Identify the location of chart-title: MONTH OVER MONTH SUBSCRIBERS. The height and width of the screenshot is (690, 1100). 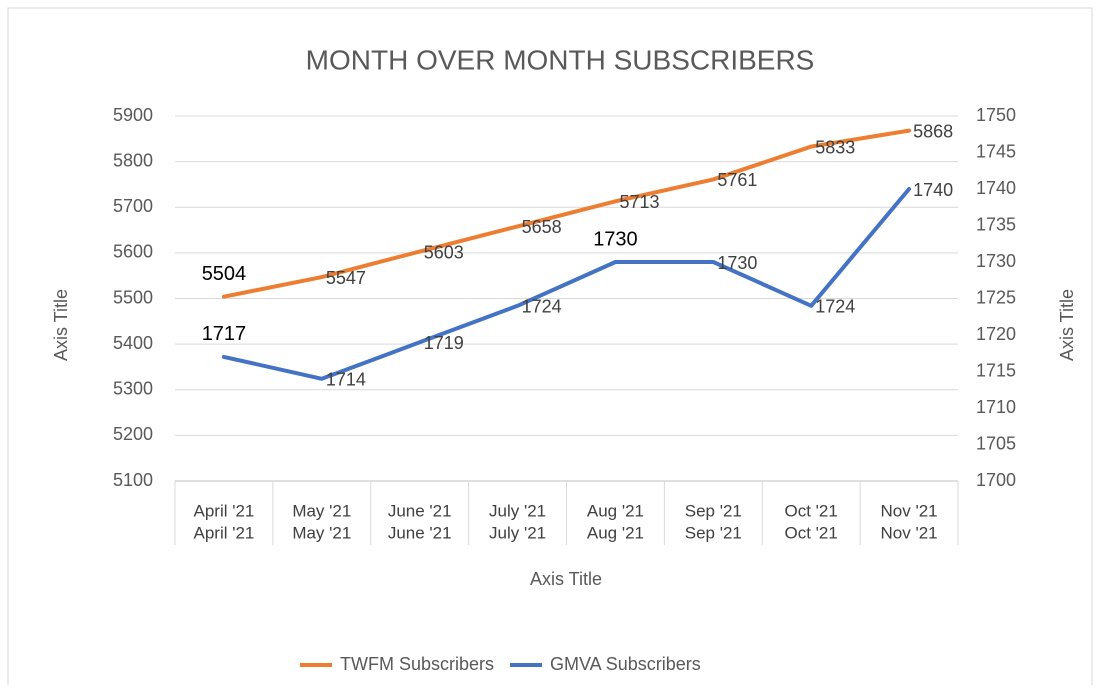
(560, 59).